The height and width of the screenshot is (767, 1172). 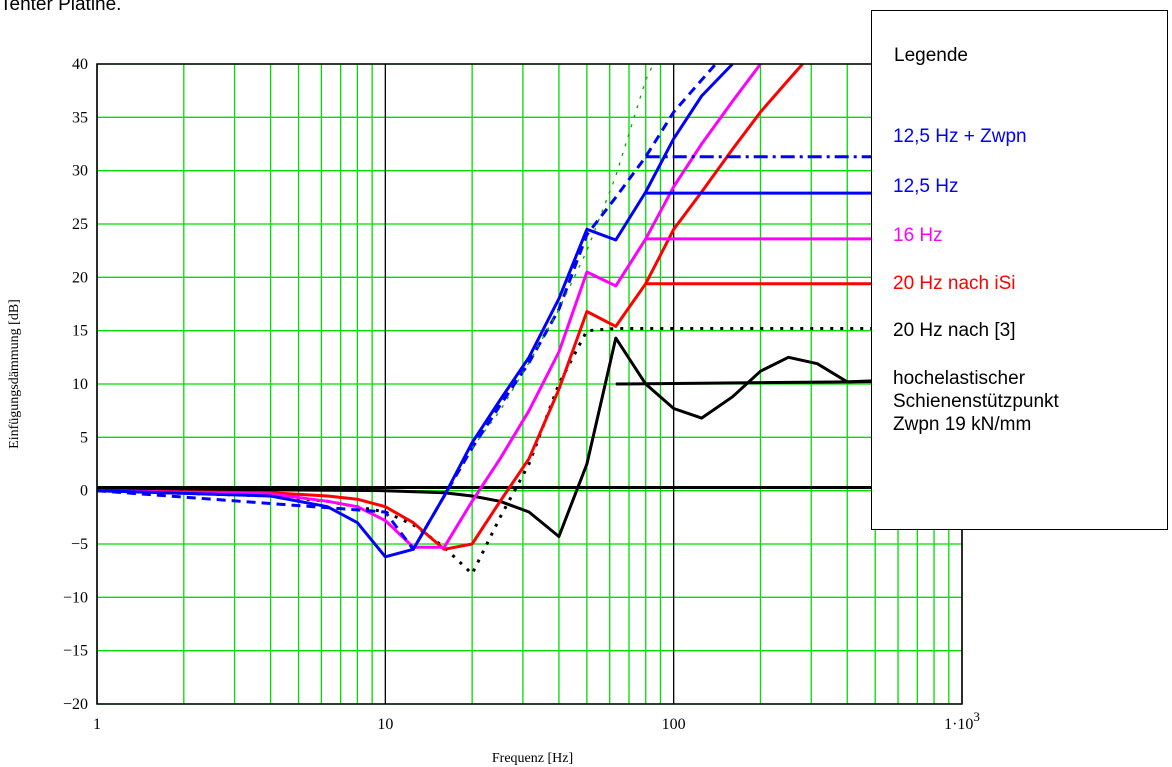 What do you see at coordinates (61, 7) in the screenshot?
I see `page-title: Tenter Platine.` at bounding box center [61, 7].